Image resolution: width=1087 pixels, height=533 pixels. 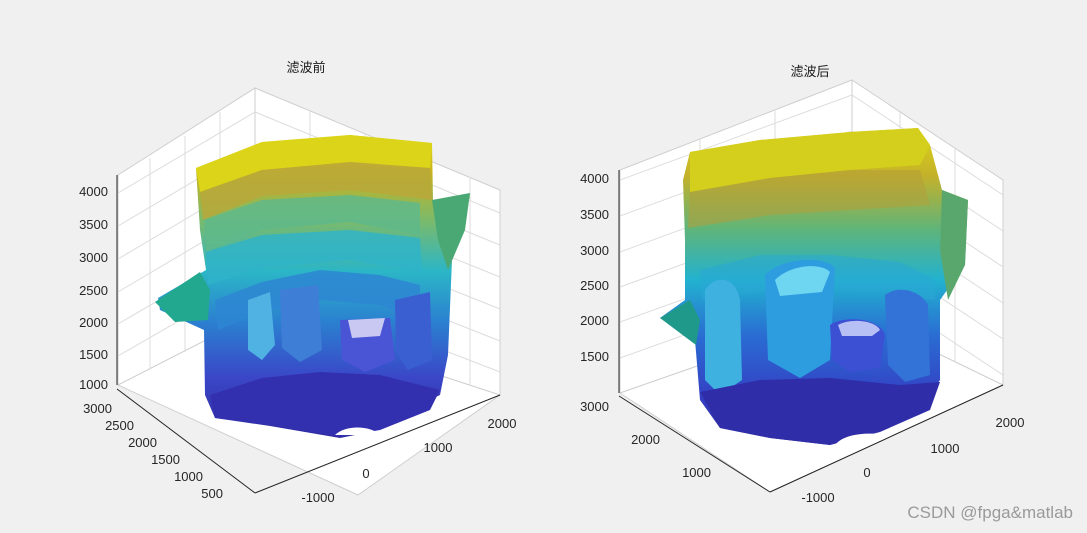 What do you see at coordinates (912, 460) in the screenshot?
I see `x-ticks-after: -1000 0 1000 2000` at bounding box center [912, 460].